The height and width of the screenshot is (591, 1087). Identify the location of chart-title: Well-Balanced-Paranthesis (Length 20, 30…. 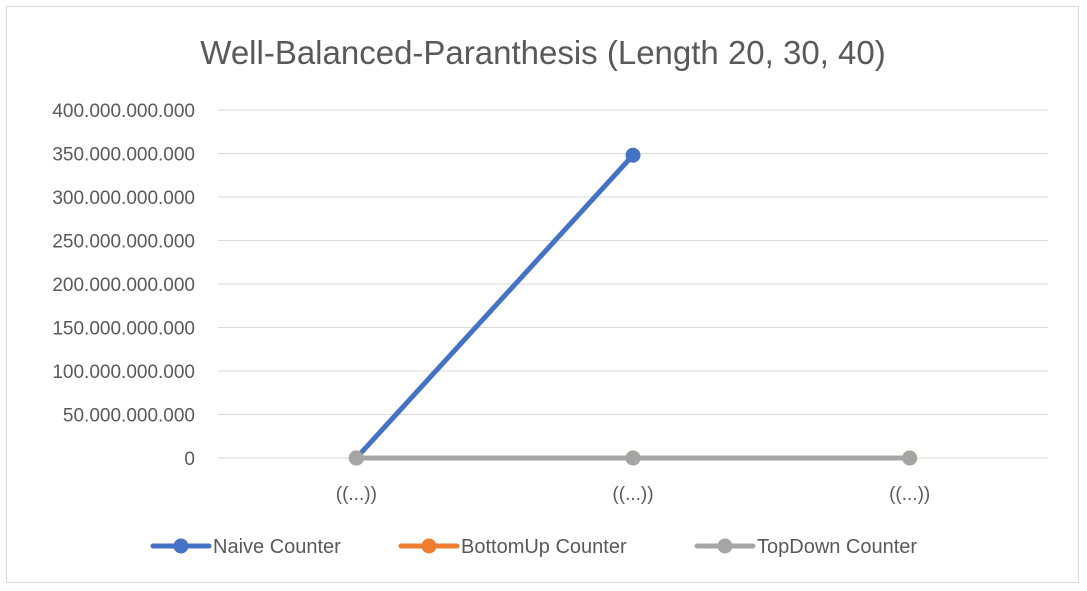
(542, 52).